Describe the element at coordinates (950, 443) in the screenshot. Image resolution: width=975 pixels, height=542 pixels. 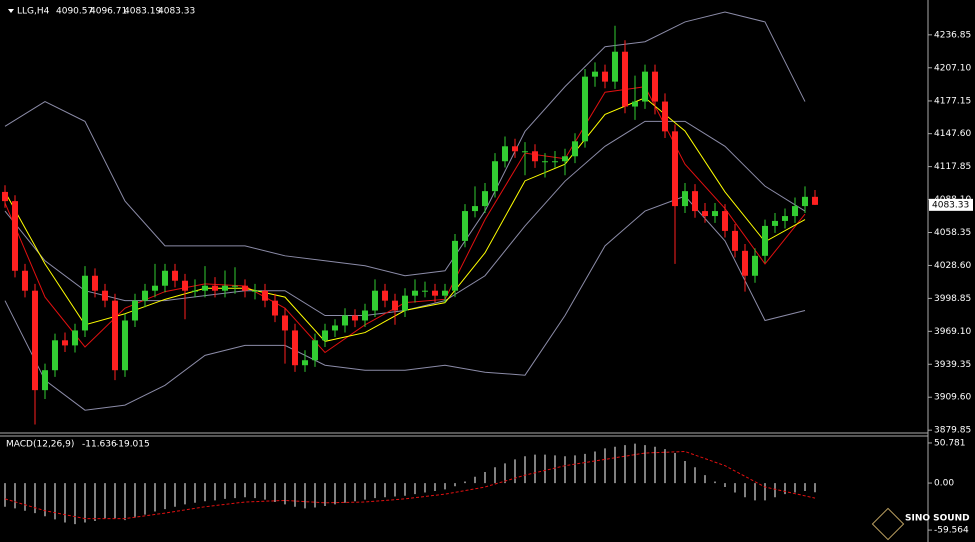
I see `y-tick-label: 50.781` at that location.